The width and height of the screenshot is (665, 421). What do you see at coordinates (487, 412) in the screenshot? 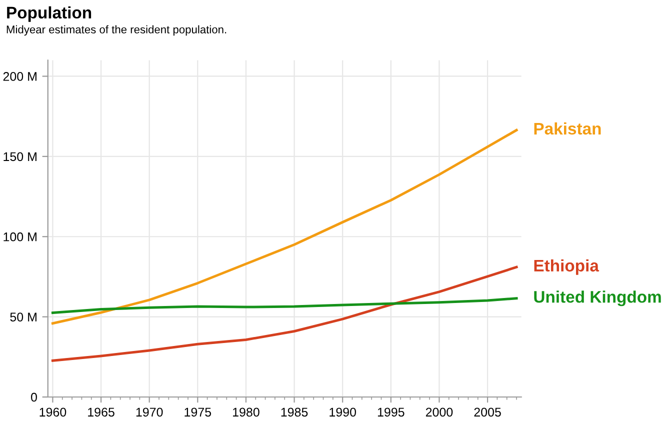
I see `x-tick-label: 2005` at bounding box center [487, 412].